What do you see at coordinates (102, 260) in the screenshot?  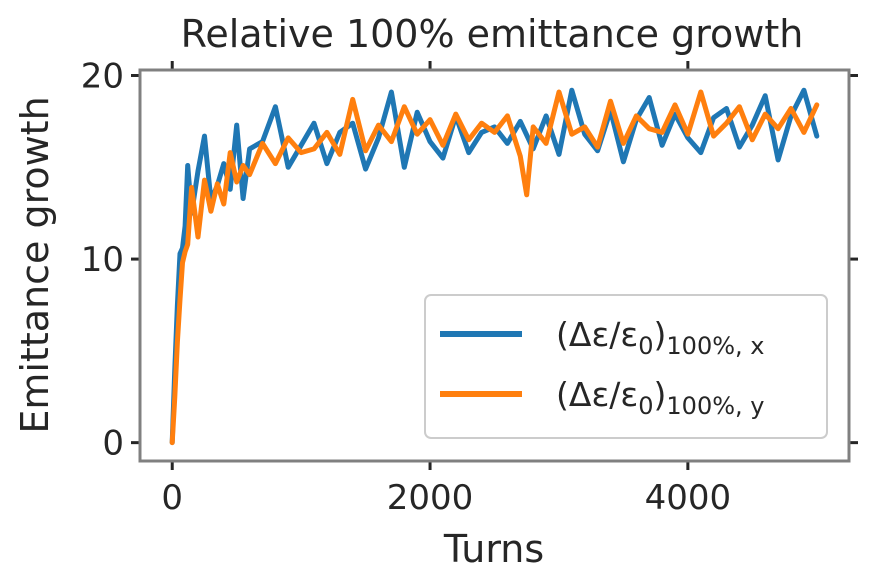 I see `y-tick-label-1: 10` at bounding box center [102, 260].